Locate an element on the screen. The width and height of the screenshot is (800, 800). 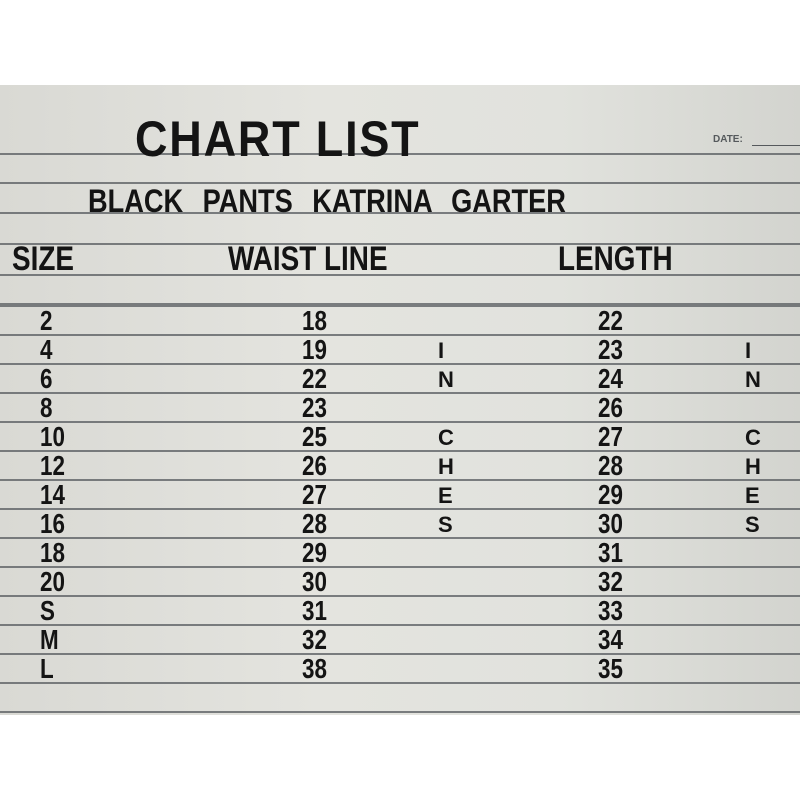
cell-length: 27 is located at coordinates (610, 436).